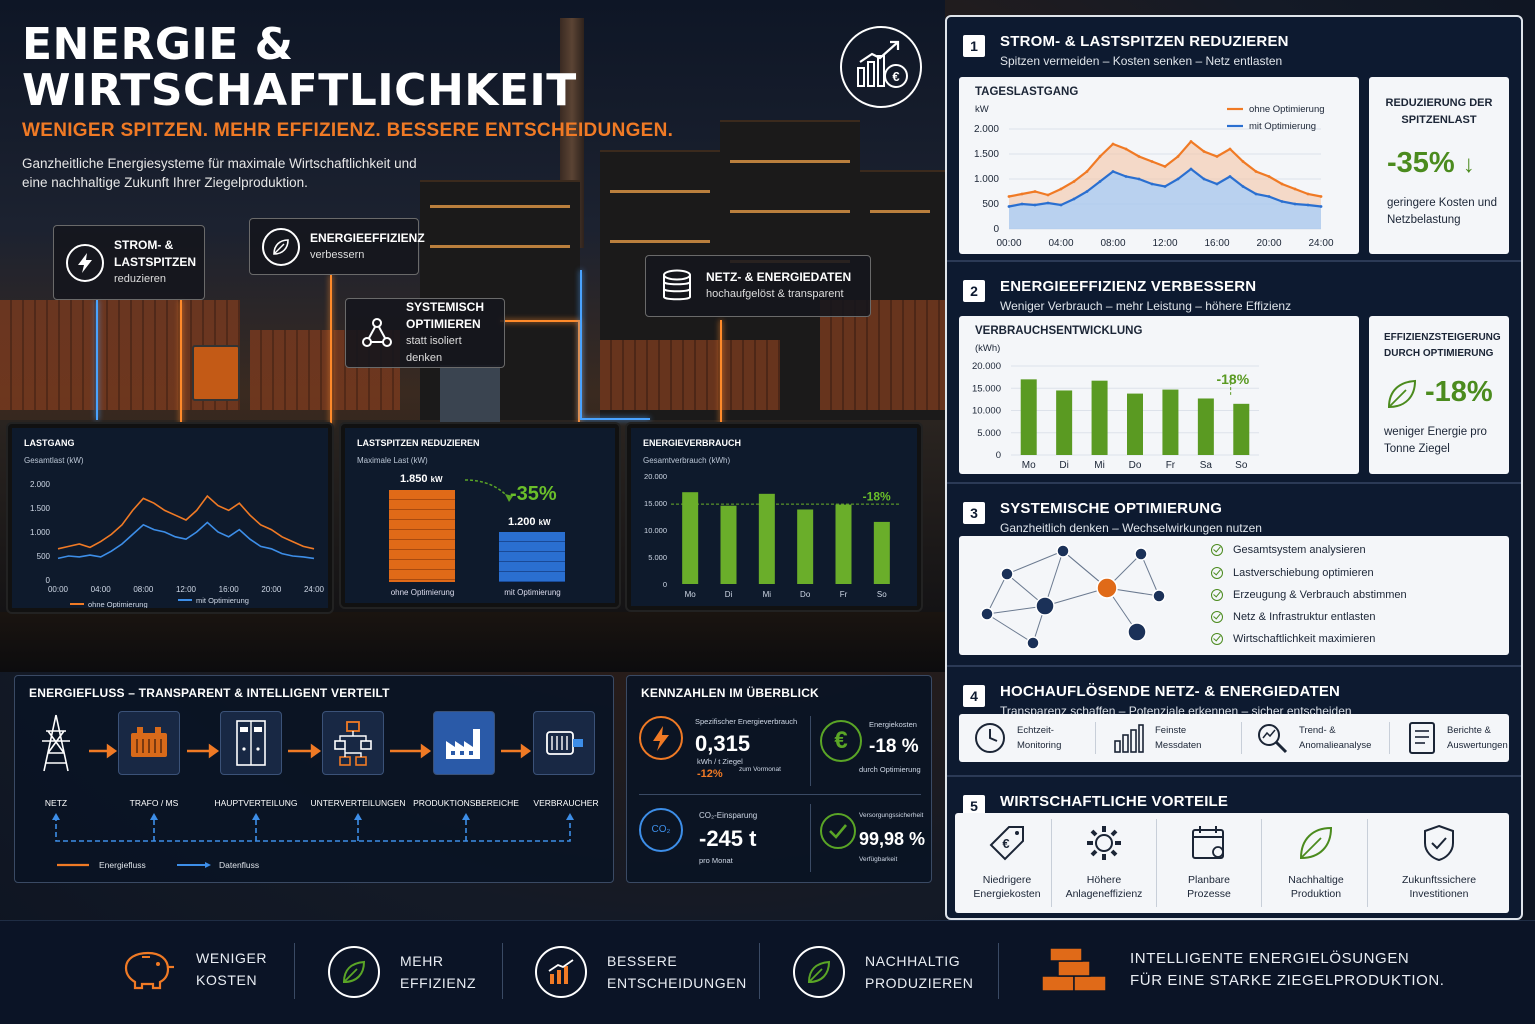 The width and height of the screenshot is (1535, 1024). I want to click on effizienz-box-title: EFFIZIENZSTEIGERUNG DURCH OPTIMIERUNG, so click(1442, 345).